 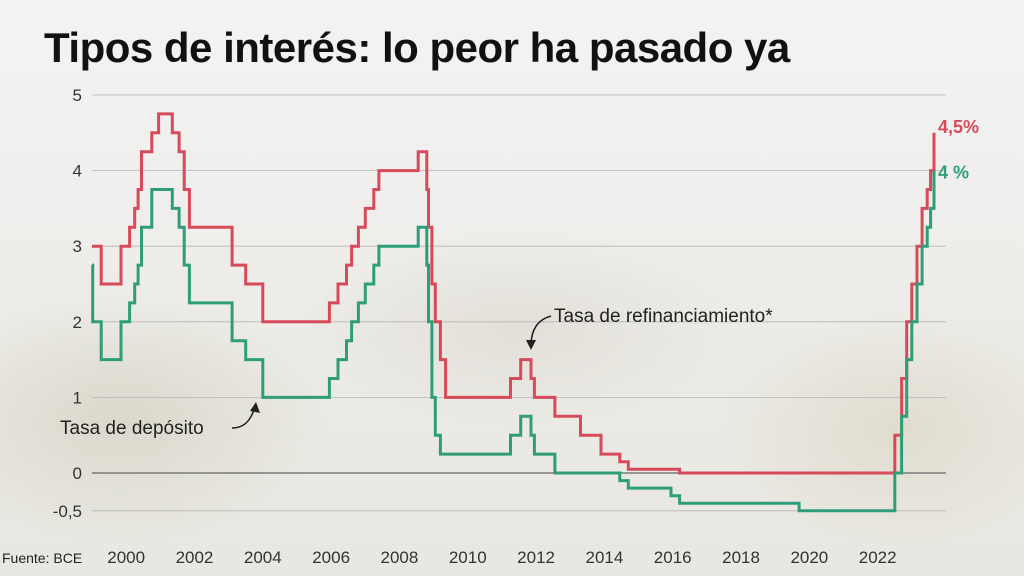 I want to click on y-tick-label: 1, so click(x=77, y=397).